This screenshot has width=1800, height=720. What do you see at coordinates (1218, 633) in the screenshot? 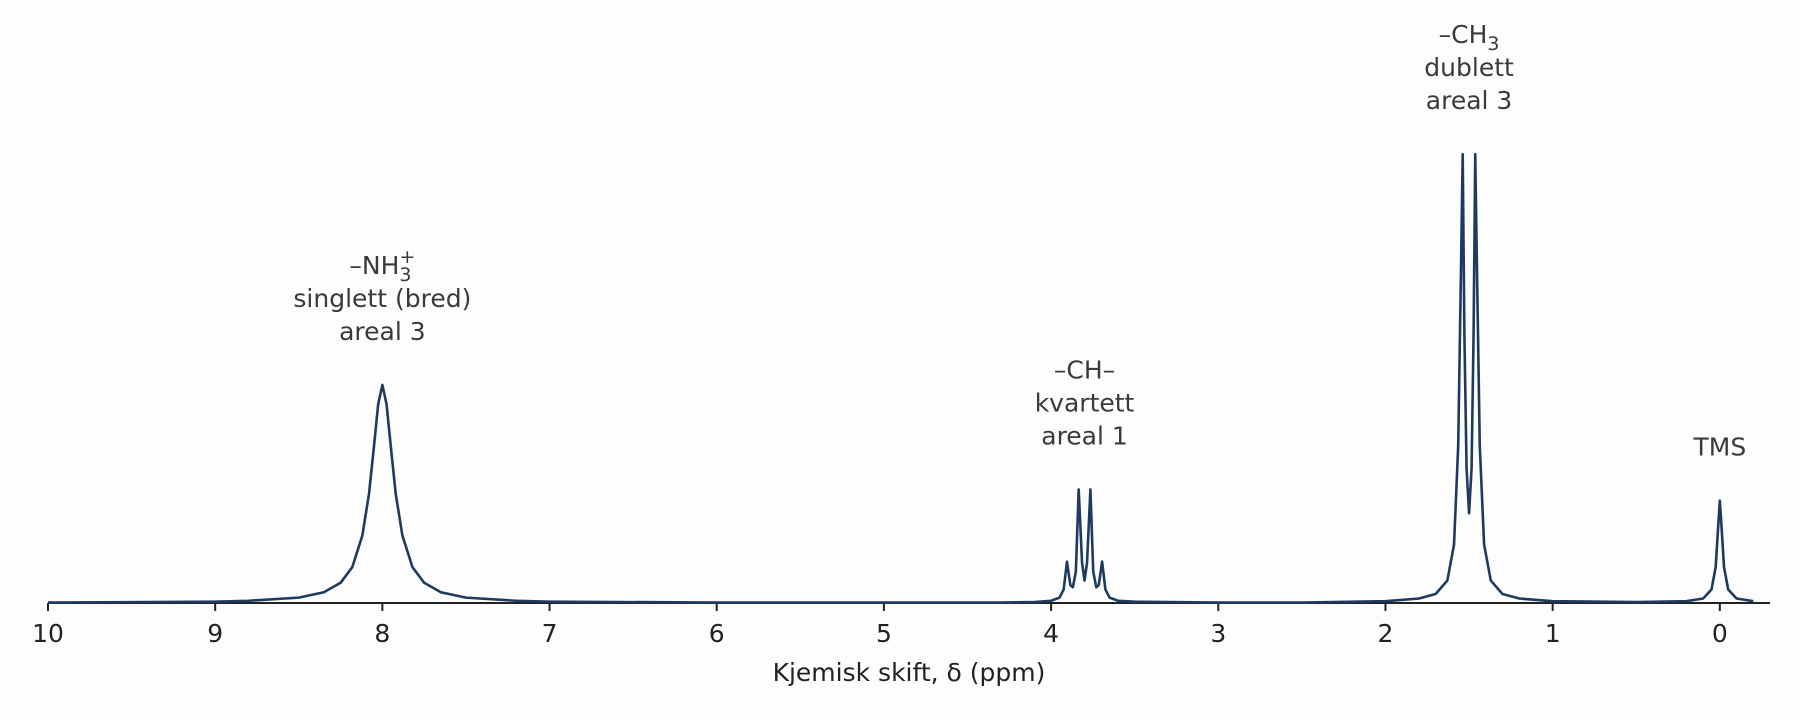
I see `x-tick-label: 3` at bounding box center [1218, 633].